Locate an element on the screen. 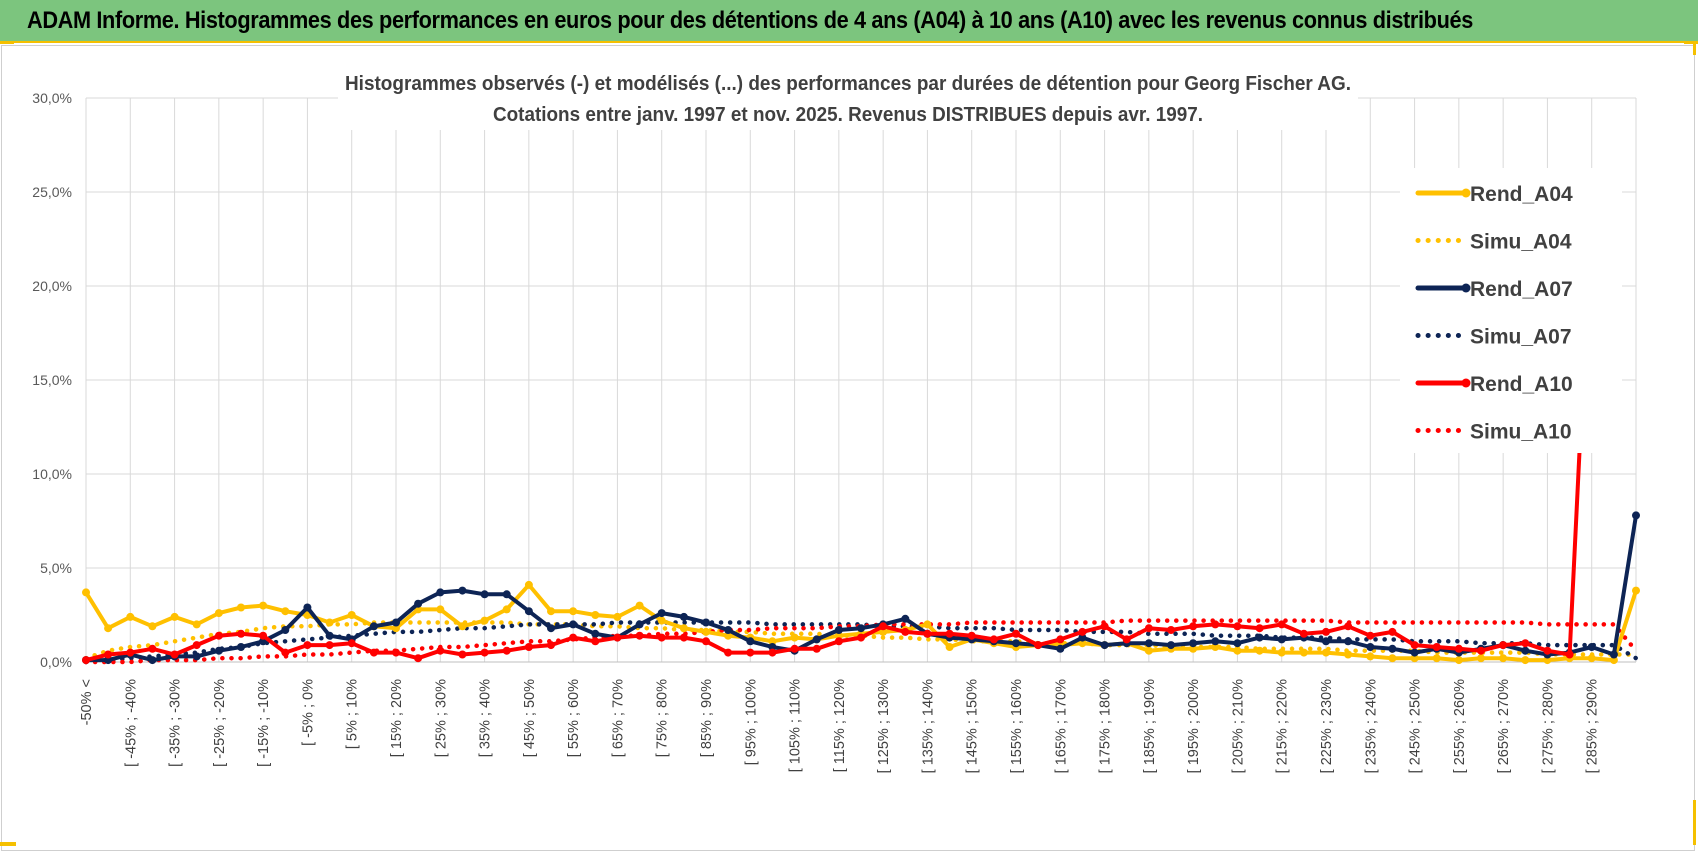 This screenshot has width=1698, height=854. x-tick-label: [ 105% ; 110% is located at coordinates (796, 725).